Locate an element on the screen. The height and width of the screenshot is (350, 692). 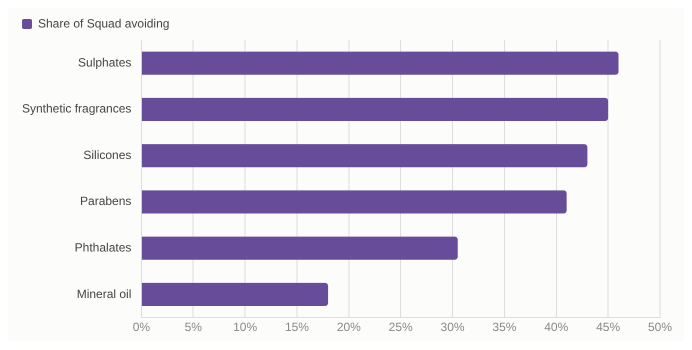
y-tick-label: Phthalates is located at coordinates (103, 247).